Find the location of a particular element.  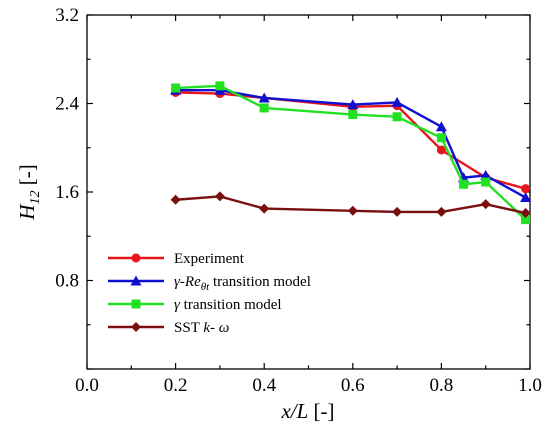

x-tick-label: 1.0 is located at coordinates (530, 385).